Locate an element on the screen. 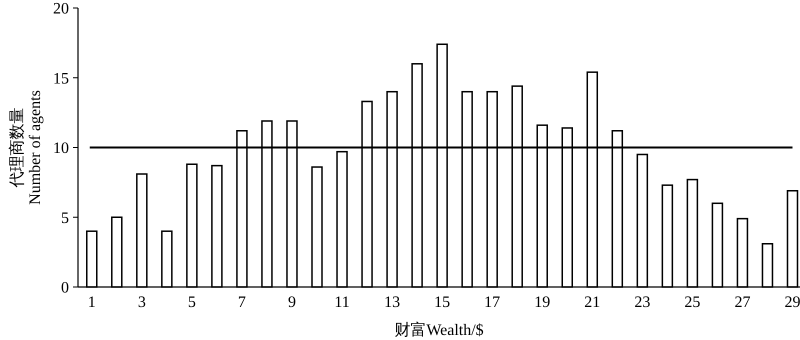  x-tick-label: 13 is located at coordinates (392, 302).